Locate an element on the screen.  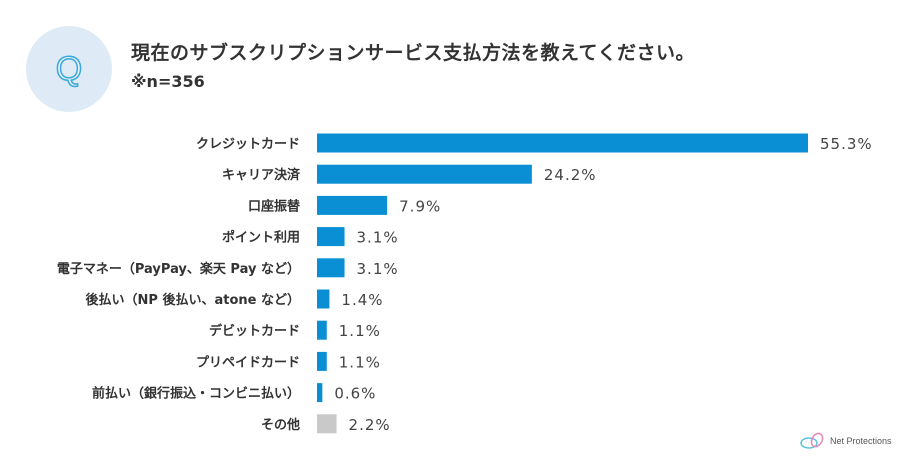
value-label: 7.9% is located at coordinates (420, 206).